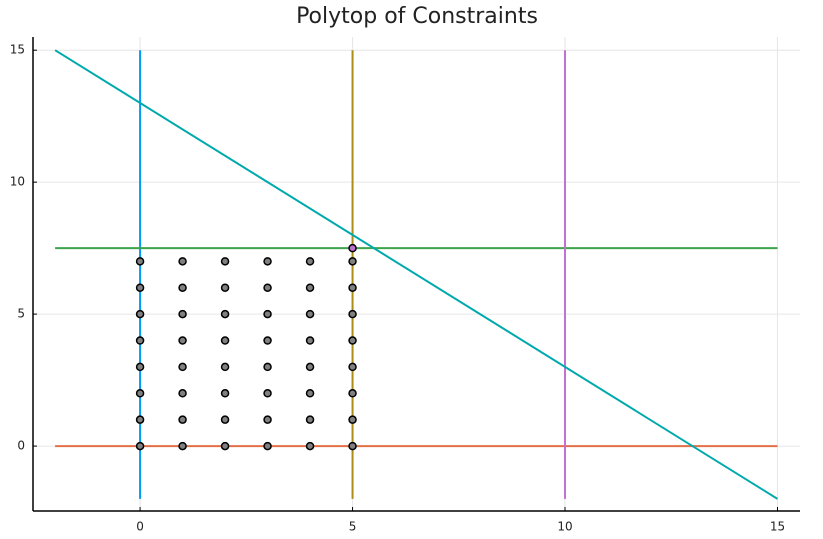  Describe the element at coordinates (417, 16) in the screenshot. I see `chart-title: Polytop of Constraints` at that location.